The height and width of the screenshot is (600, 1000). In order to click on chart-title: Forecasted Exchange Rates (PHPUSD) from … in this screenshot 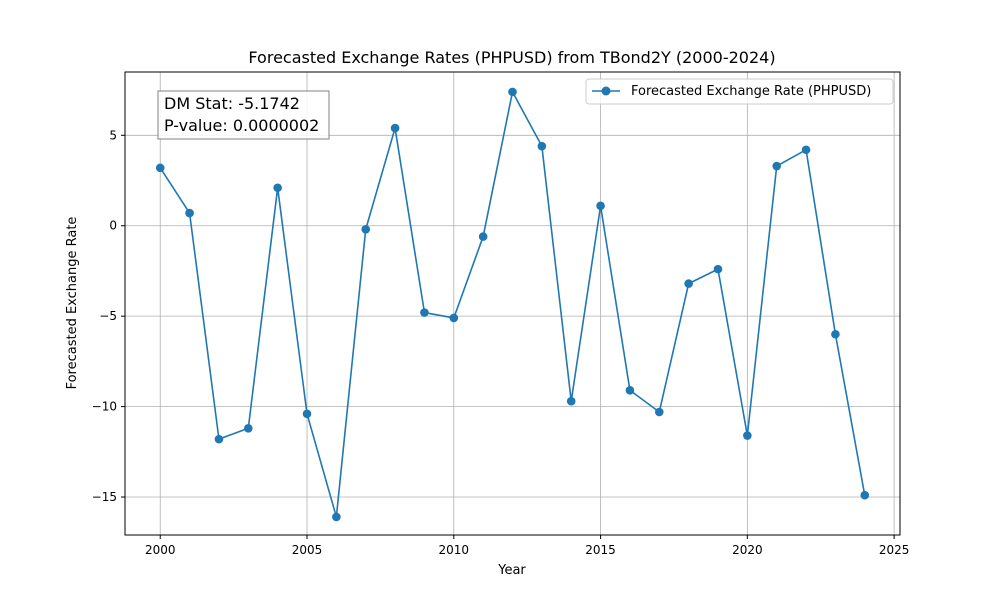, I will do `click(511, 57)`.